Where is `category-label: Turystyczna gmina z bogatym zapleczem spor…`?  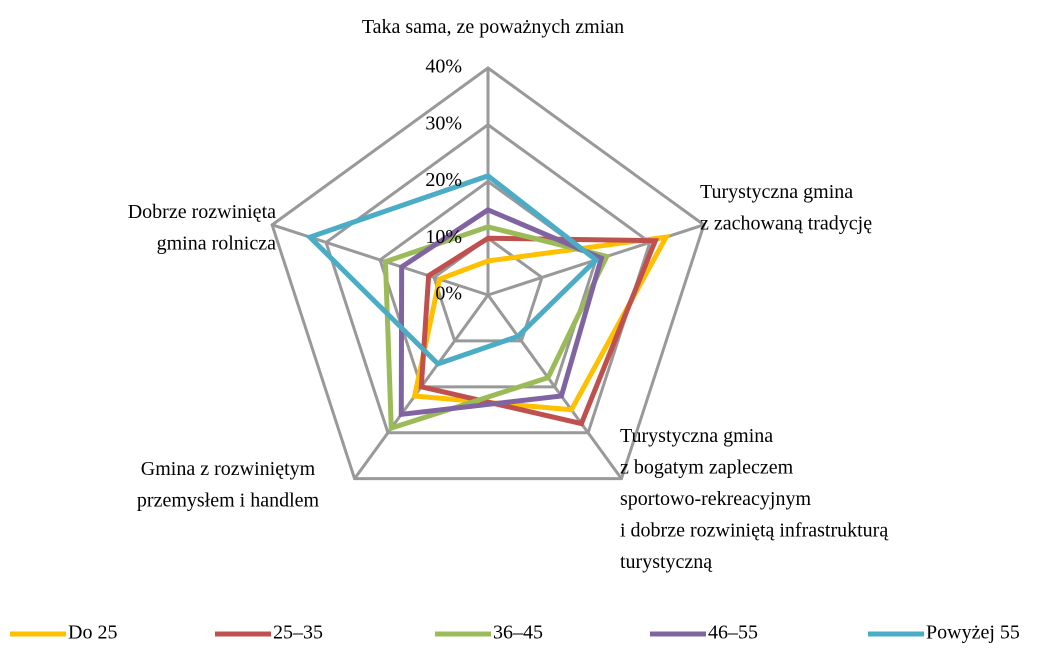 category-label: Turystyczna gmina z bogatym zapleczem spor… is located at coordinates (754, 499).